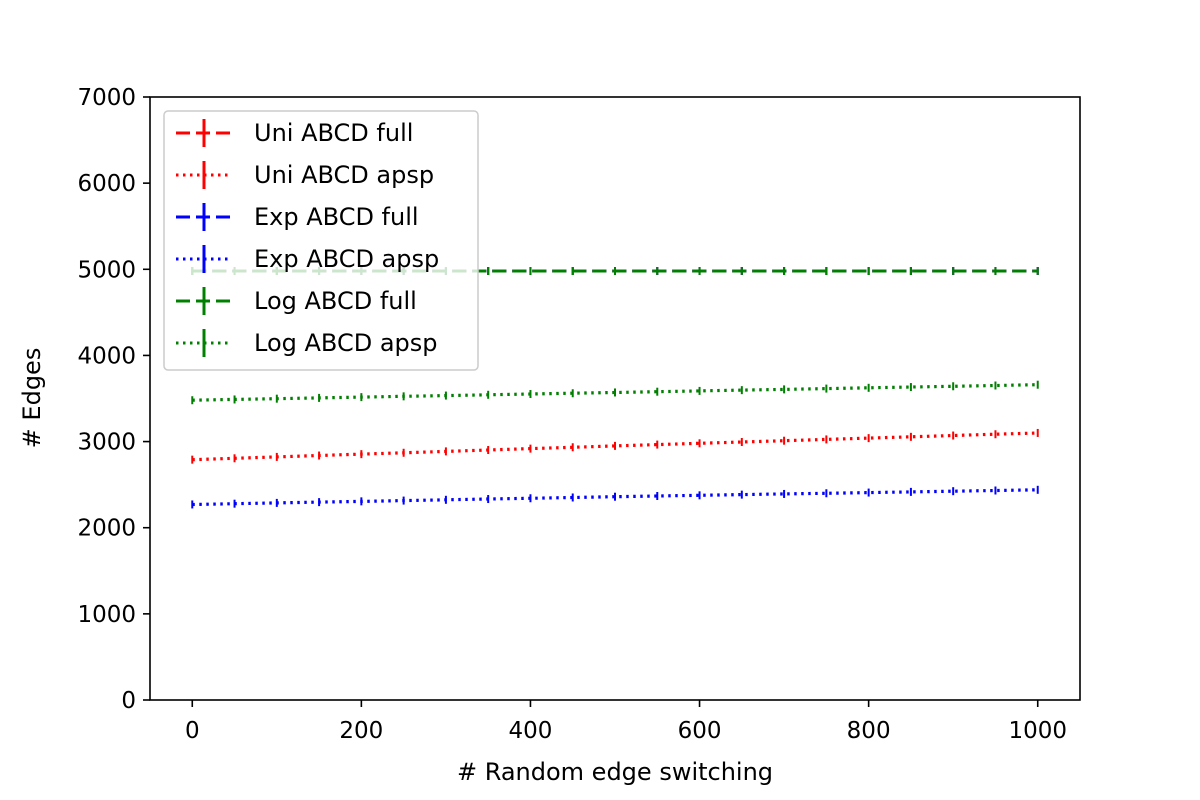  What do you see at coordinates (106, 98) in the screenshot?
I see `y-tick-label: 7000` at bounding box center [106, 98].